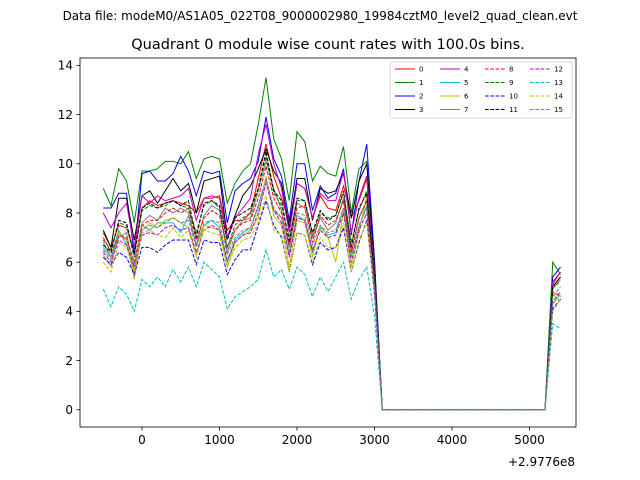  What do you see at coordinates (421, 83) in the screenshot?
I see `legend-label: 1` at bounding box center [421, 83].